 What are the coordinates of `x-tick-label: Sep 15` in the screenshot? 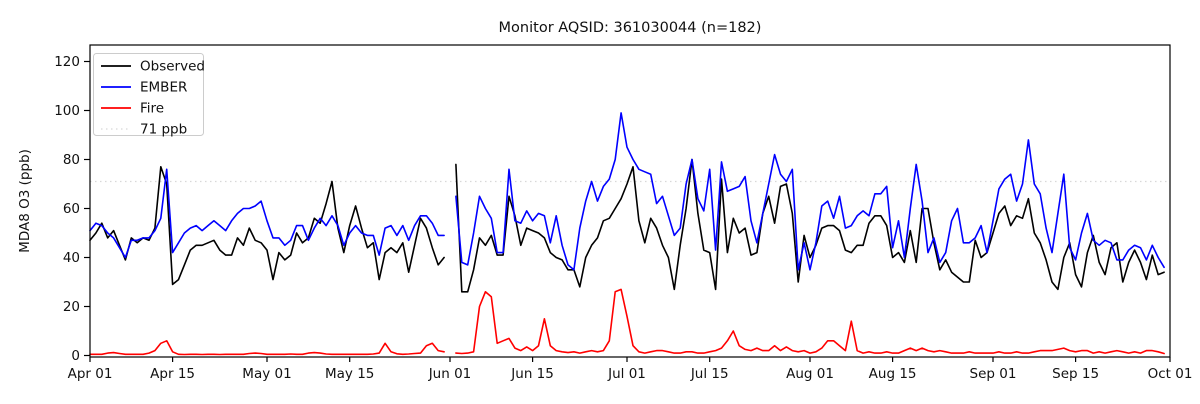 It's located at (1075, 374).